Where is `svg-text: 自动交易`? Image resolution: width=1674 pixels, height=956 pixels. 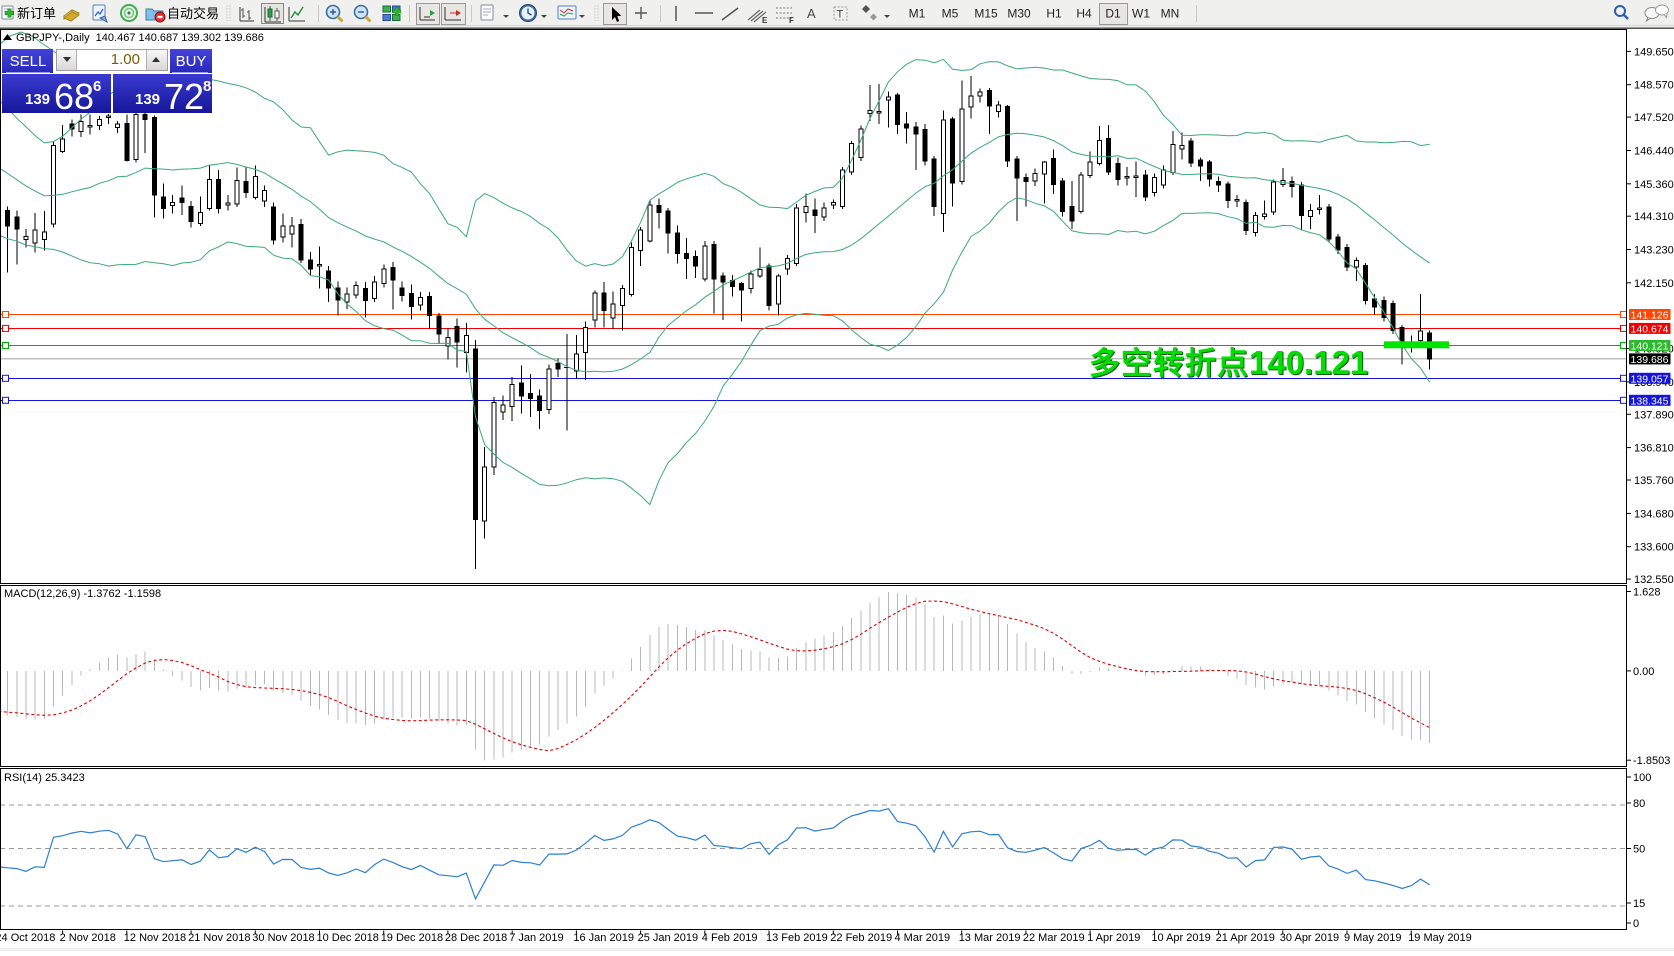
svg-text: 自动交易 is located at coordinates (193, 13).